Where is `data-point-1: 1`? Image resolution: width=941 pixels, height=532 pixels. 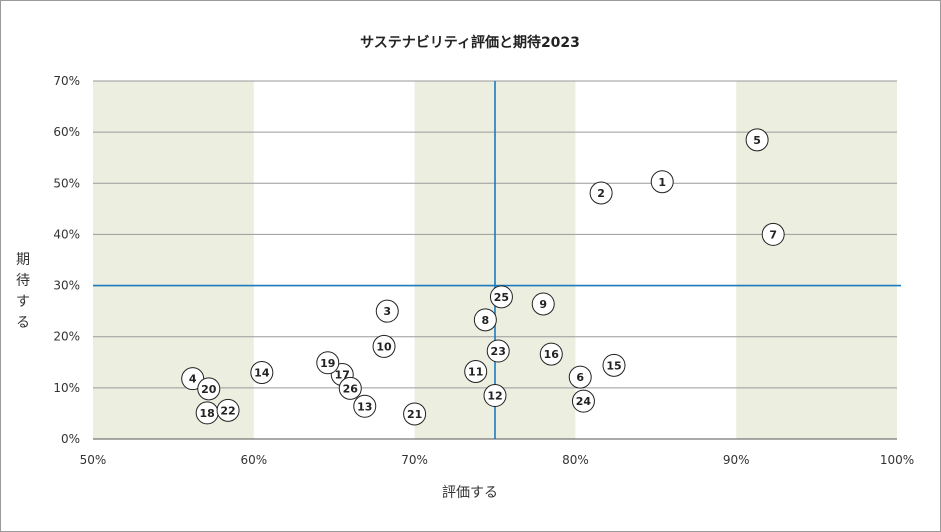 data-point-1: 1 is located at coordinates (662, 182).